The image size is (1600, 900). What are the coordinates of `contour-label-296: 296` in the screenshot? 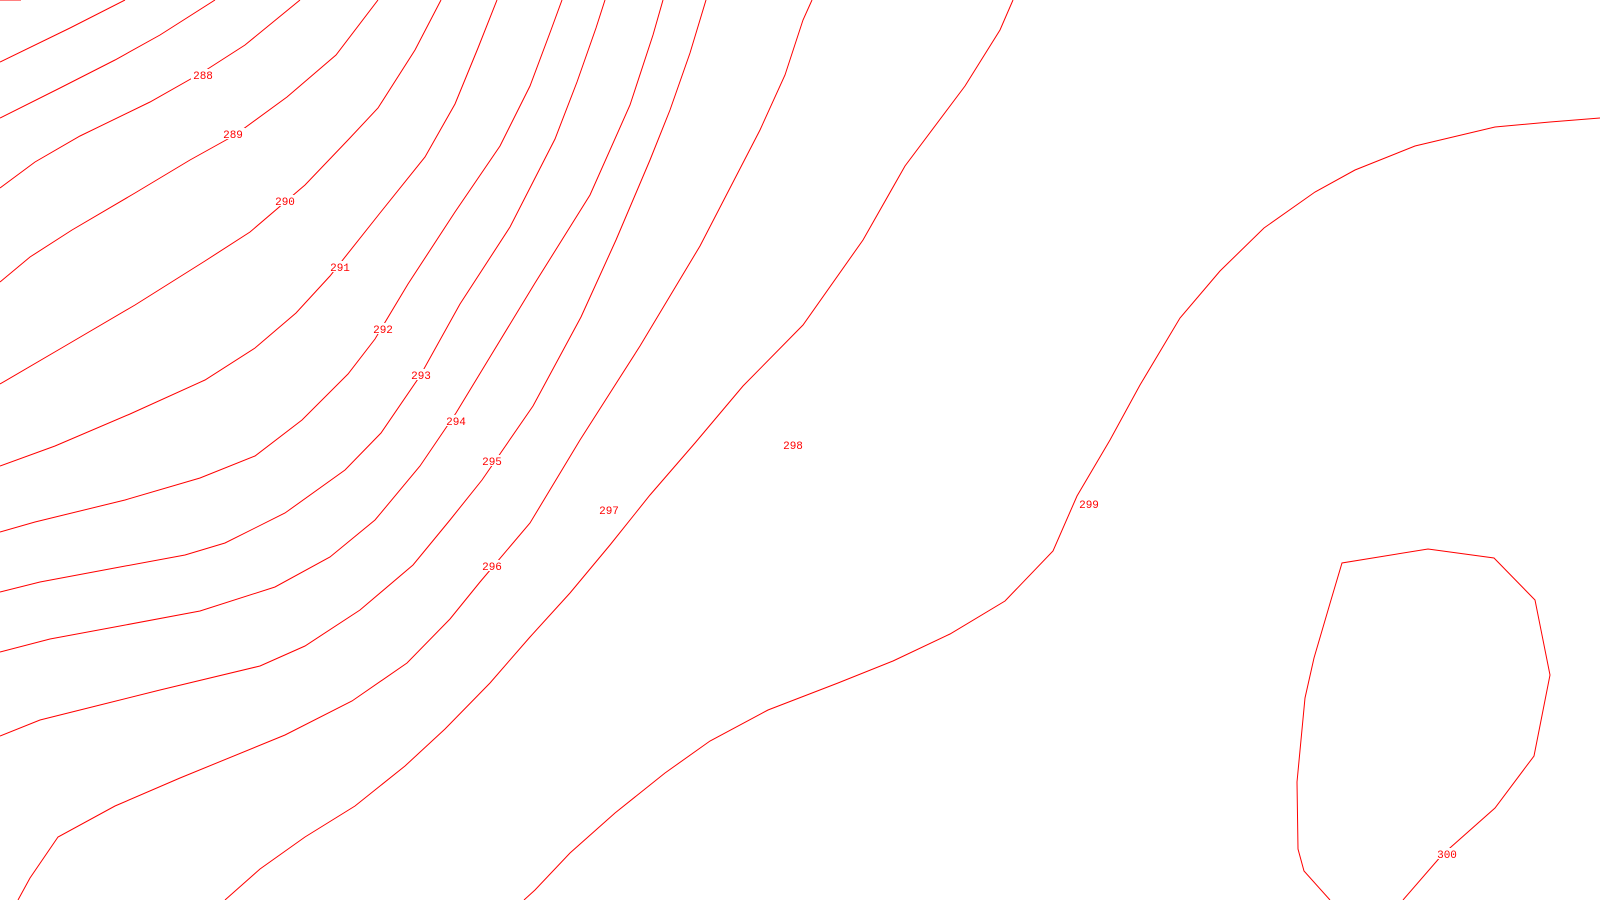 It's located at (492, 568).